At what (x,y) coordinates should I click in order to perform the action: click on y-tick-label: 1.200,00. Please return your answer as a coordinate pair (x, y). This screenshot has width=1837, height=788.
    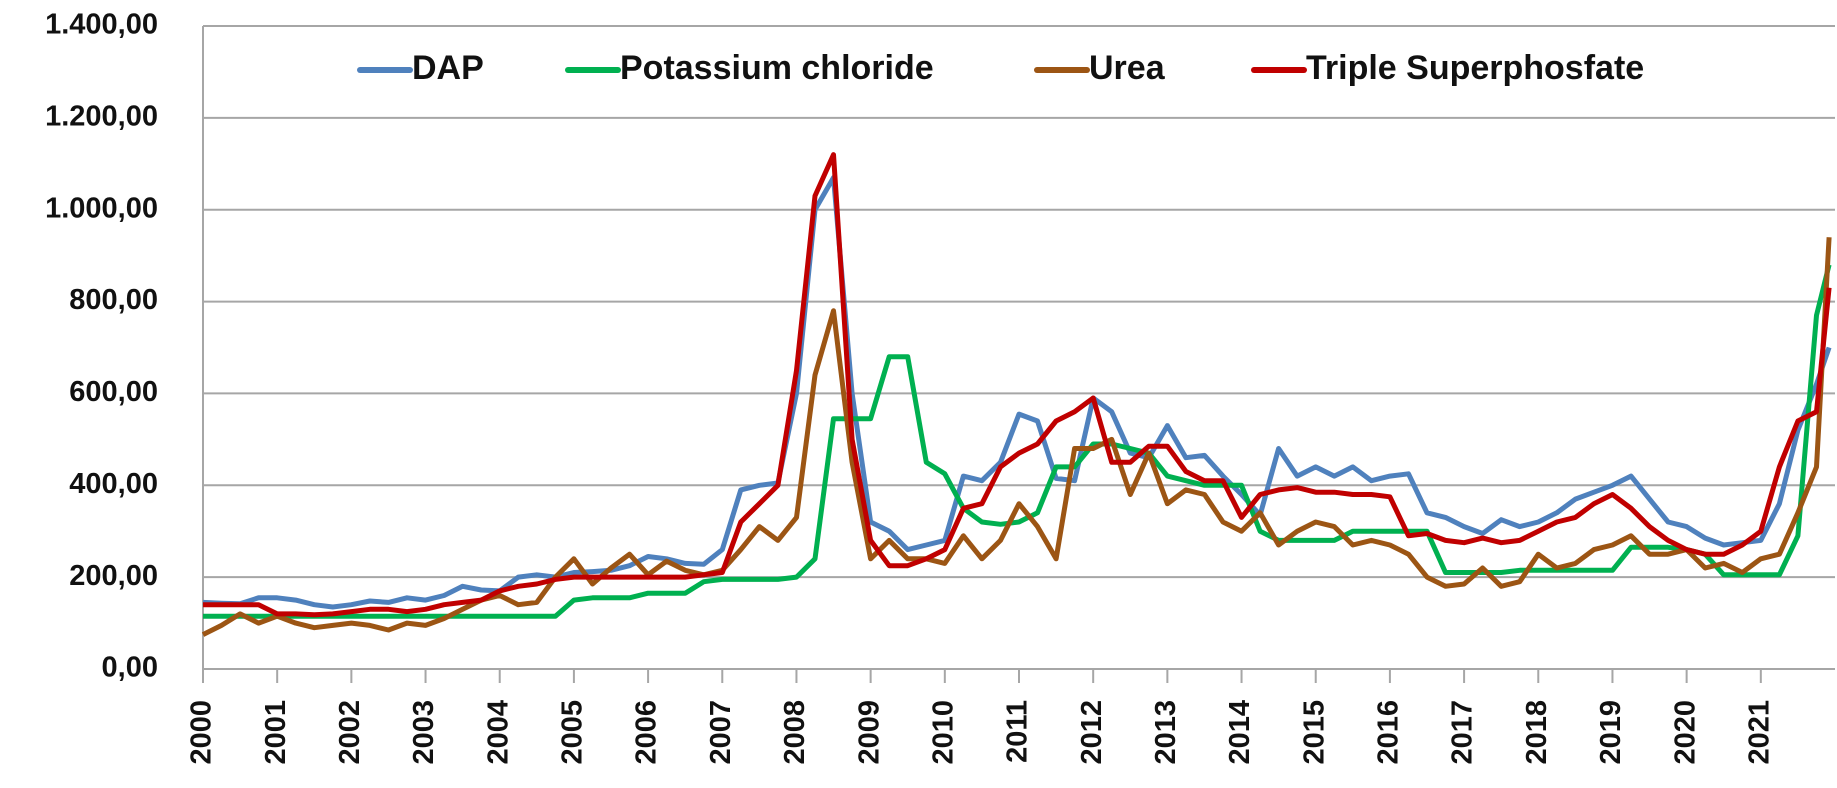
    Looking at the image, I should click on (101, 117).